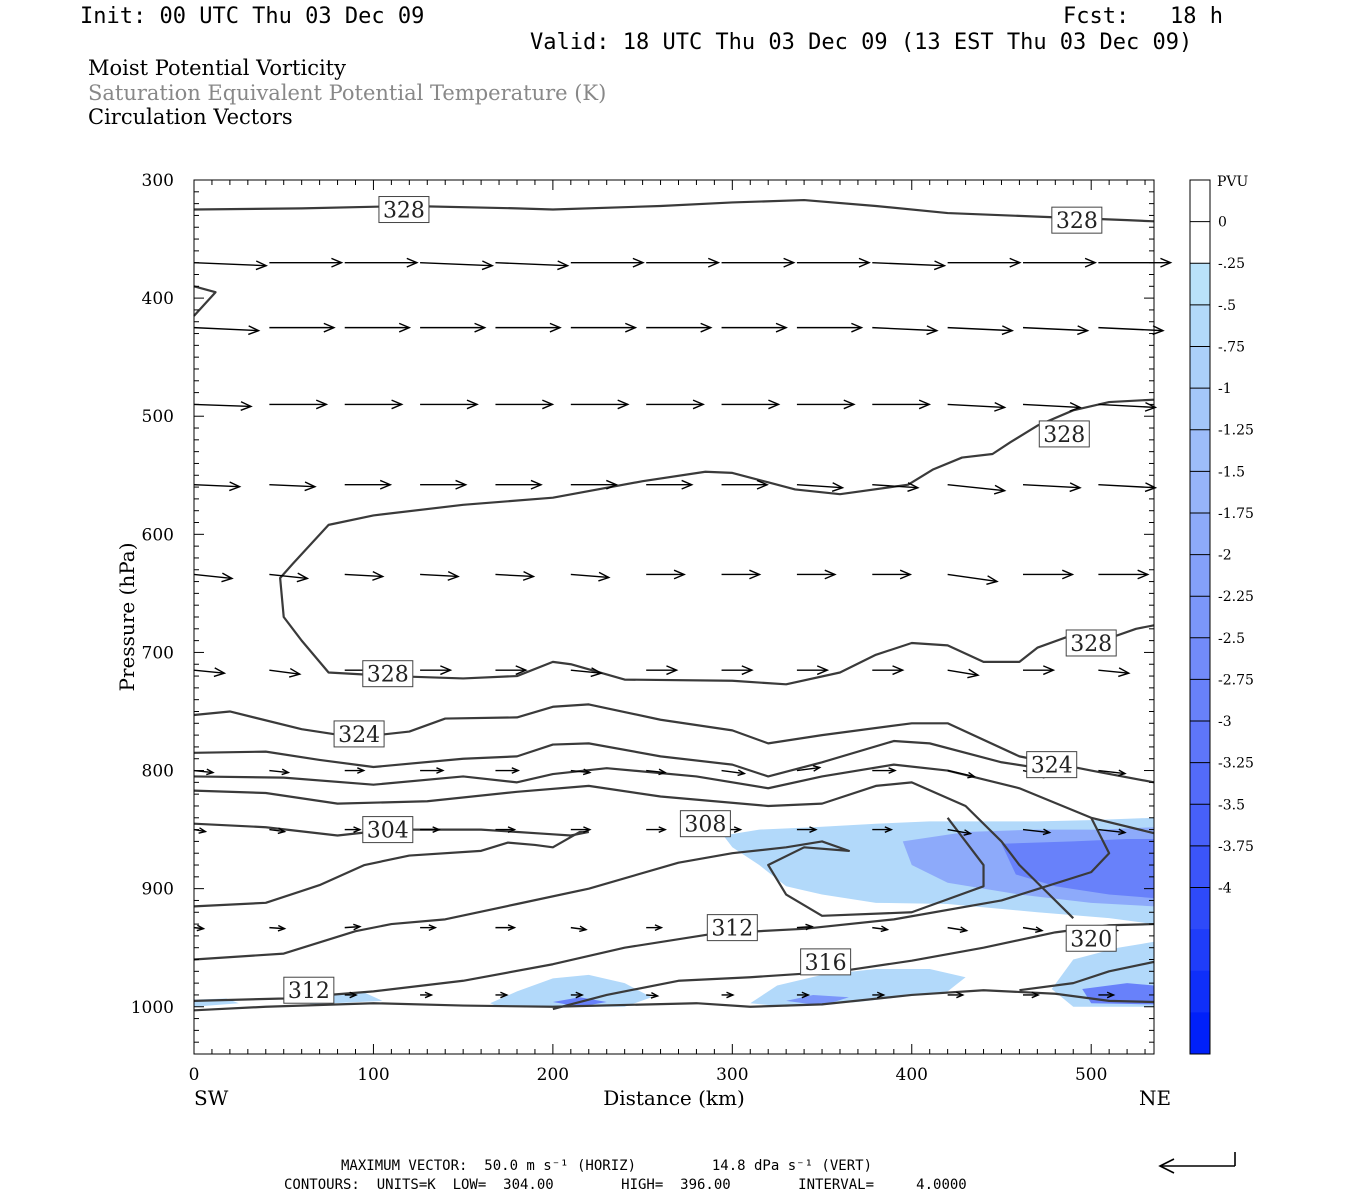 This screenshot has height=1200, width=1350. What do you see at coordinates (1222, 223) in the screenshot?
I see `colorbar-level-label: 0` at bounding box center [1222, 223].